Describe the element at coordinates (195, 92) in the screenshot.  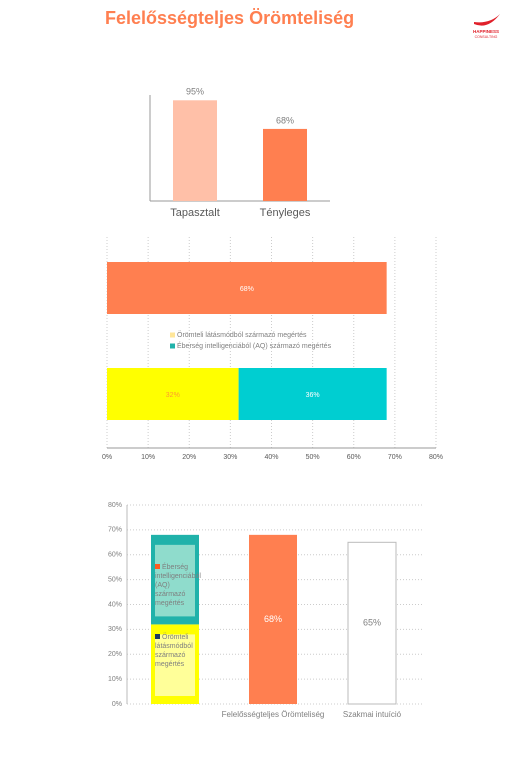
I see `value-label: 95%` at that location.